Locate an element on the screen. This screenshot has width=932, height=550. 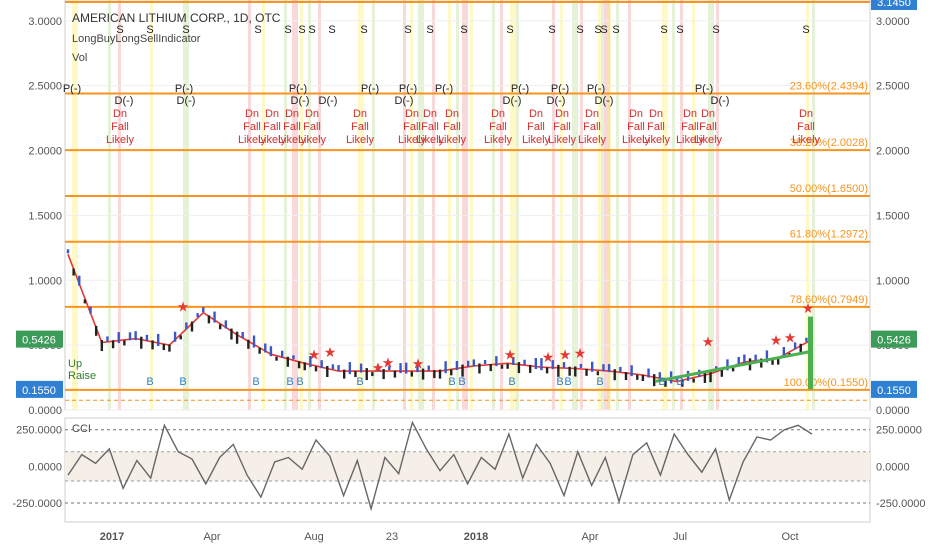
price-badge-right-text: 3.1450 is located at coordinates (894, 4).